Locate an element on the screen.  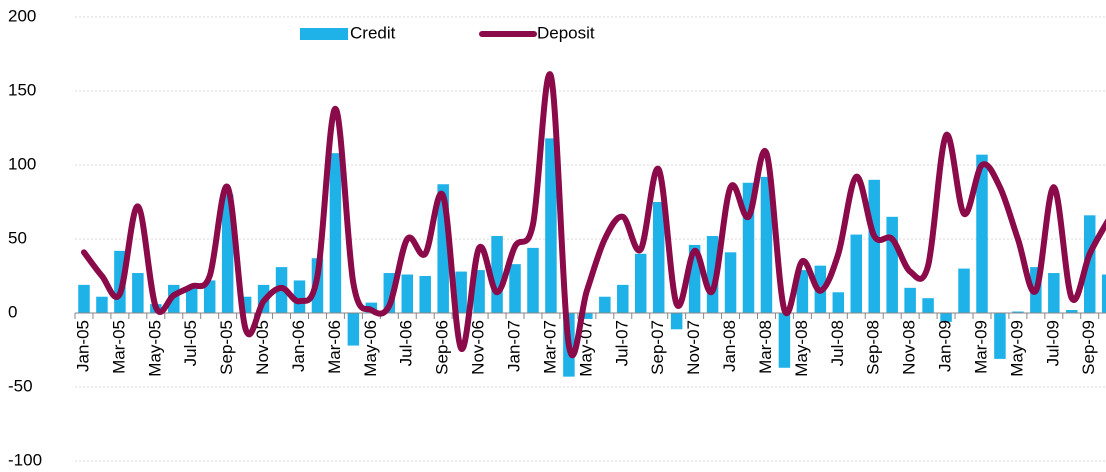
x-tick-label: Mar-06 is located at coordinates (334, 347).